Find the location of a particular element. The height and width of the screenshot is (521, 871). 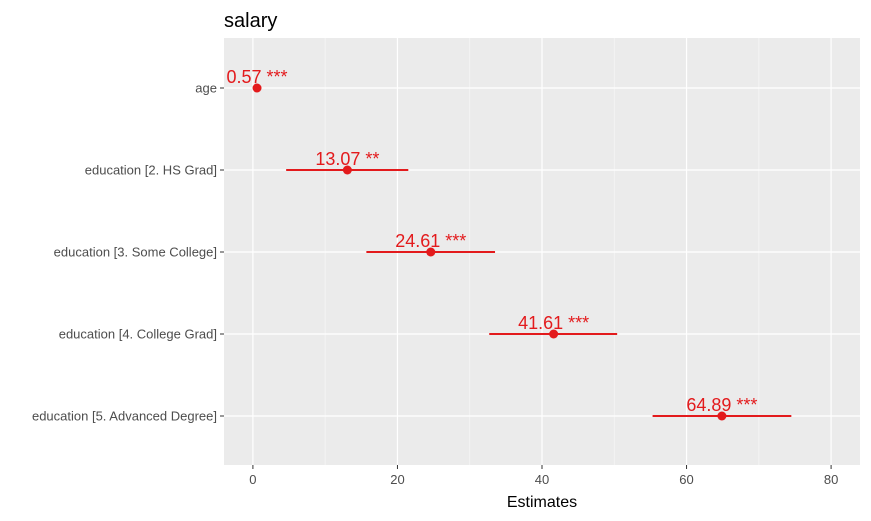

estimate-label: 24.61 *** is located at coordinates (430, 241).